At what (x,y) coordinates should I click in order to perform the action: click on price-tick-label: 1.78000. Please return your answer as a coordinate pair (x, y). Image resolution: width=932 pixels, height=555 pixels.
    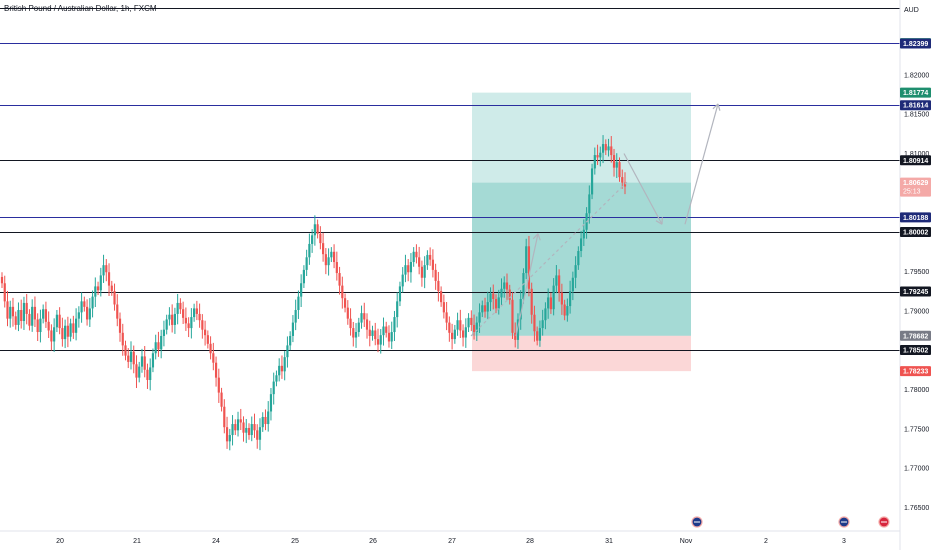
    Looking at the image, I should click on (916, 390).